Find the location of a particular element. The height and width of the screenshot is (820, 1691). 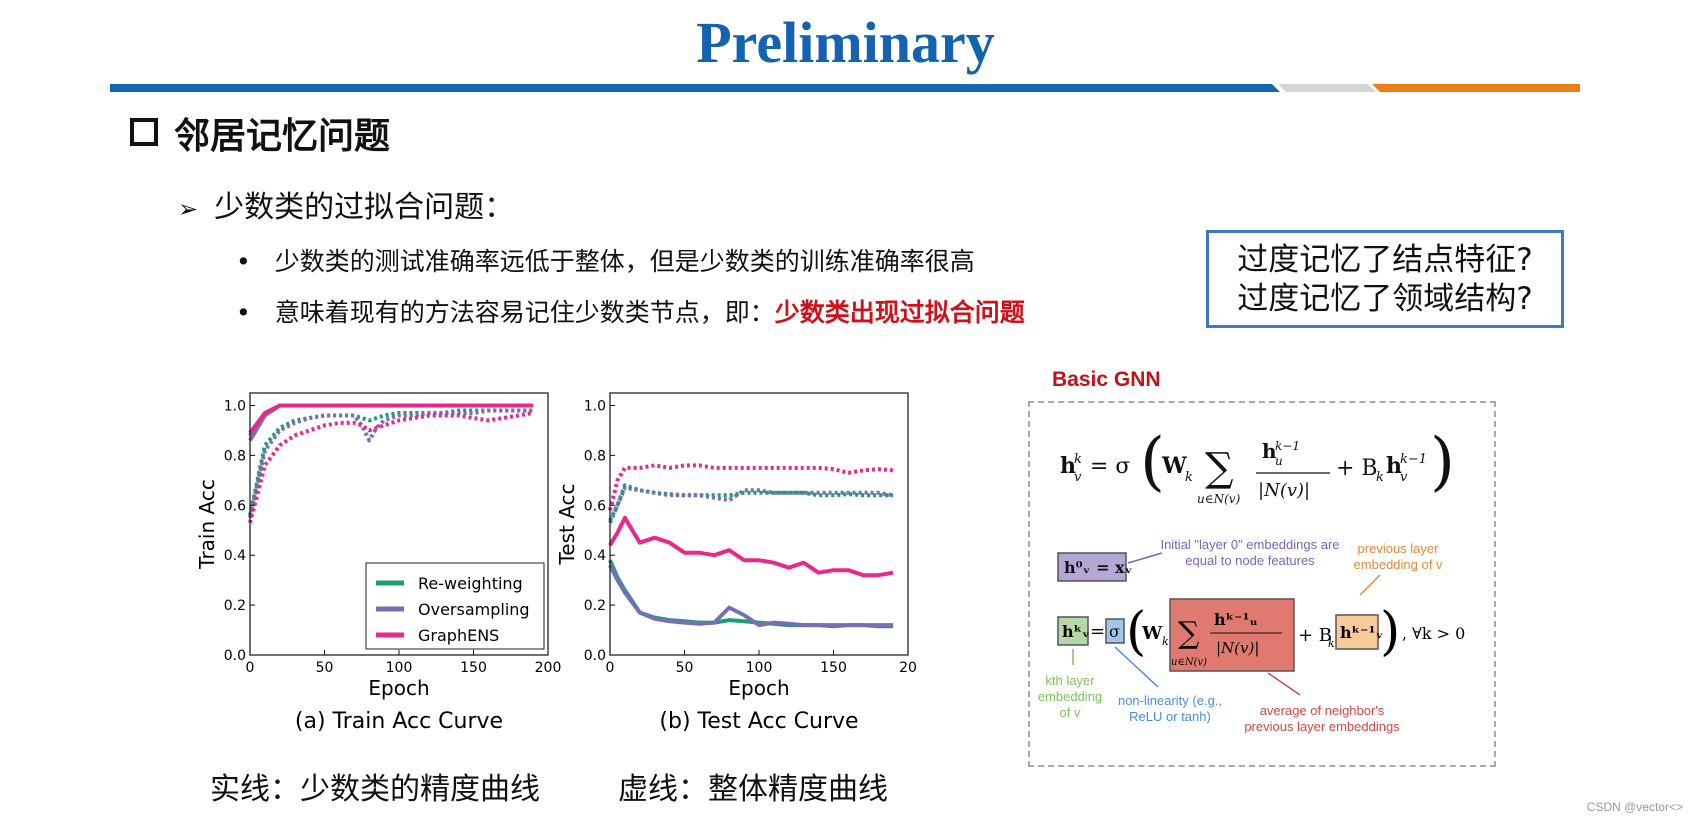

ann-nonlin-line1: non-linearity (e.g., is located at coordinates (1170, 700).